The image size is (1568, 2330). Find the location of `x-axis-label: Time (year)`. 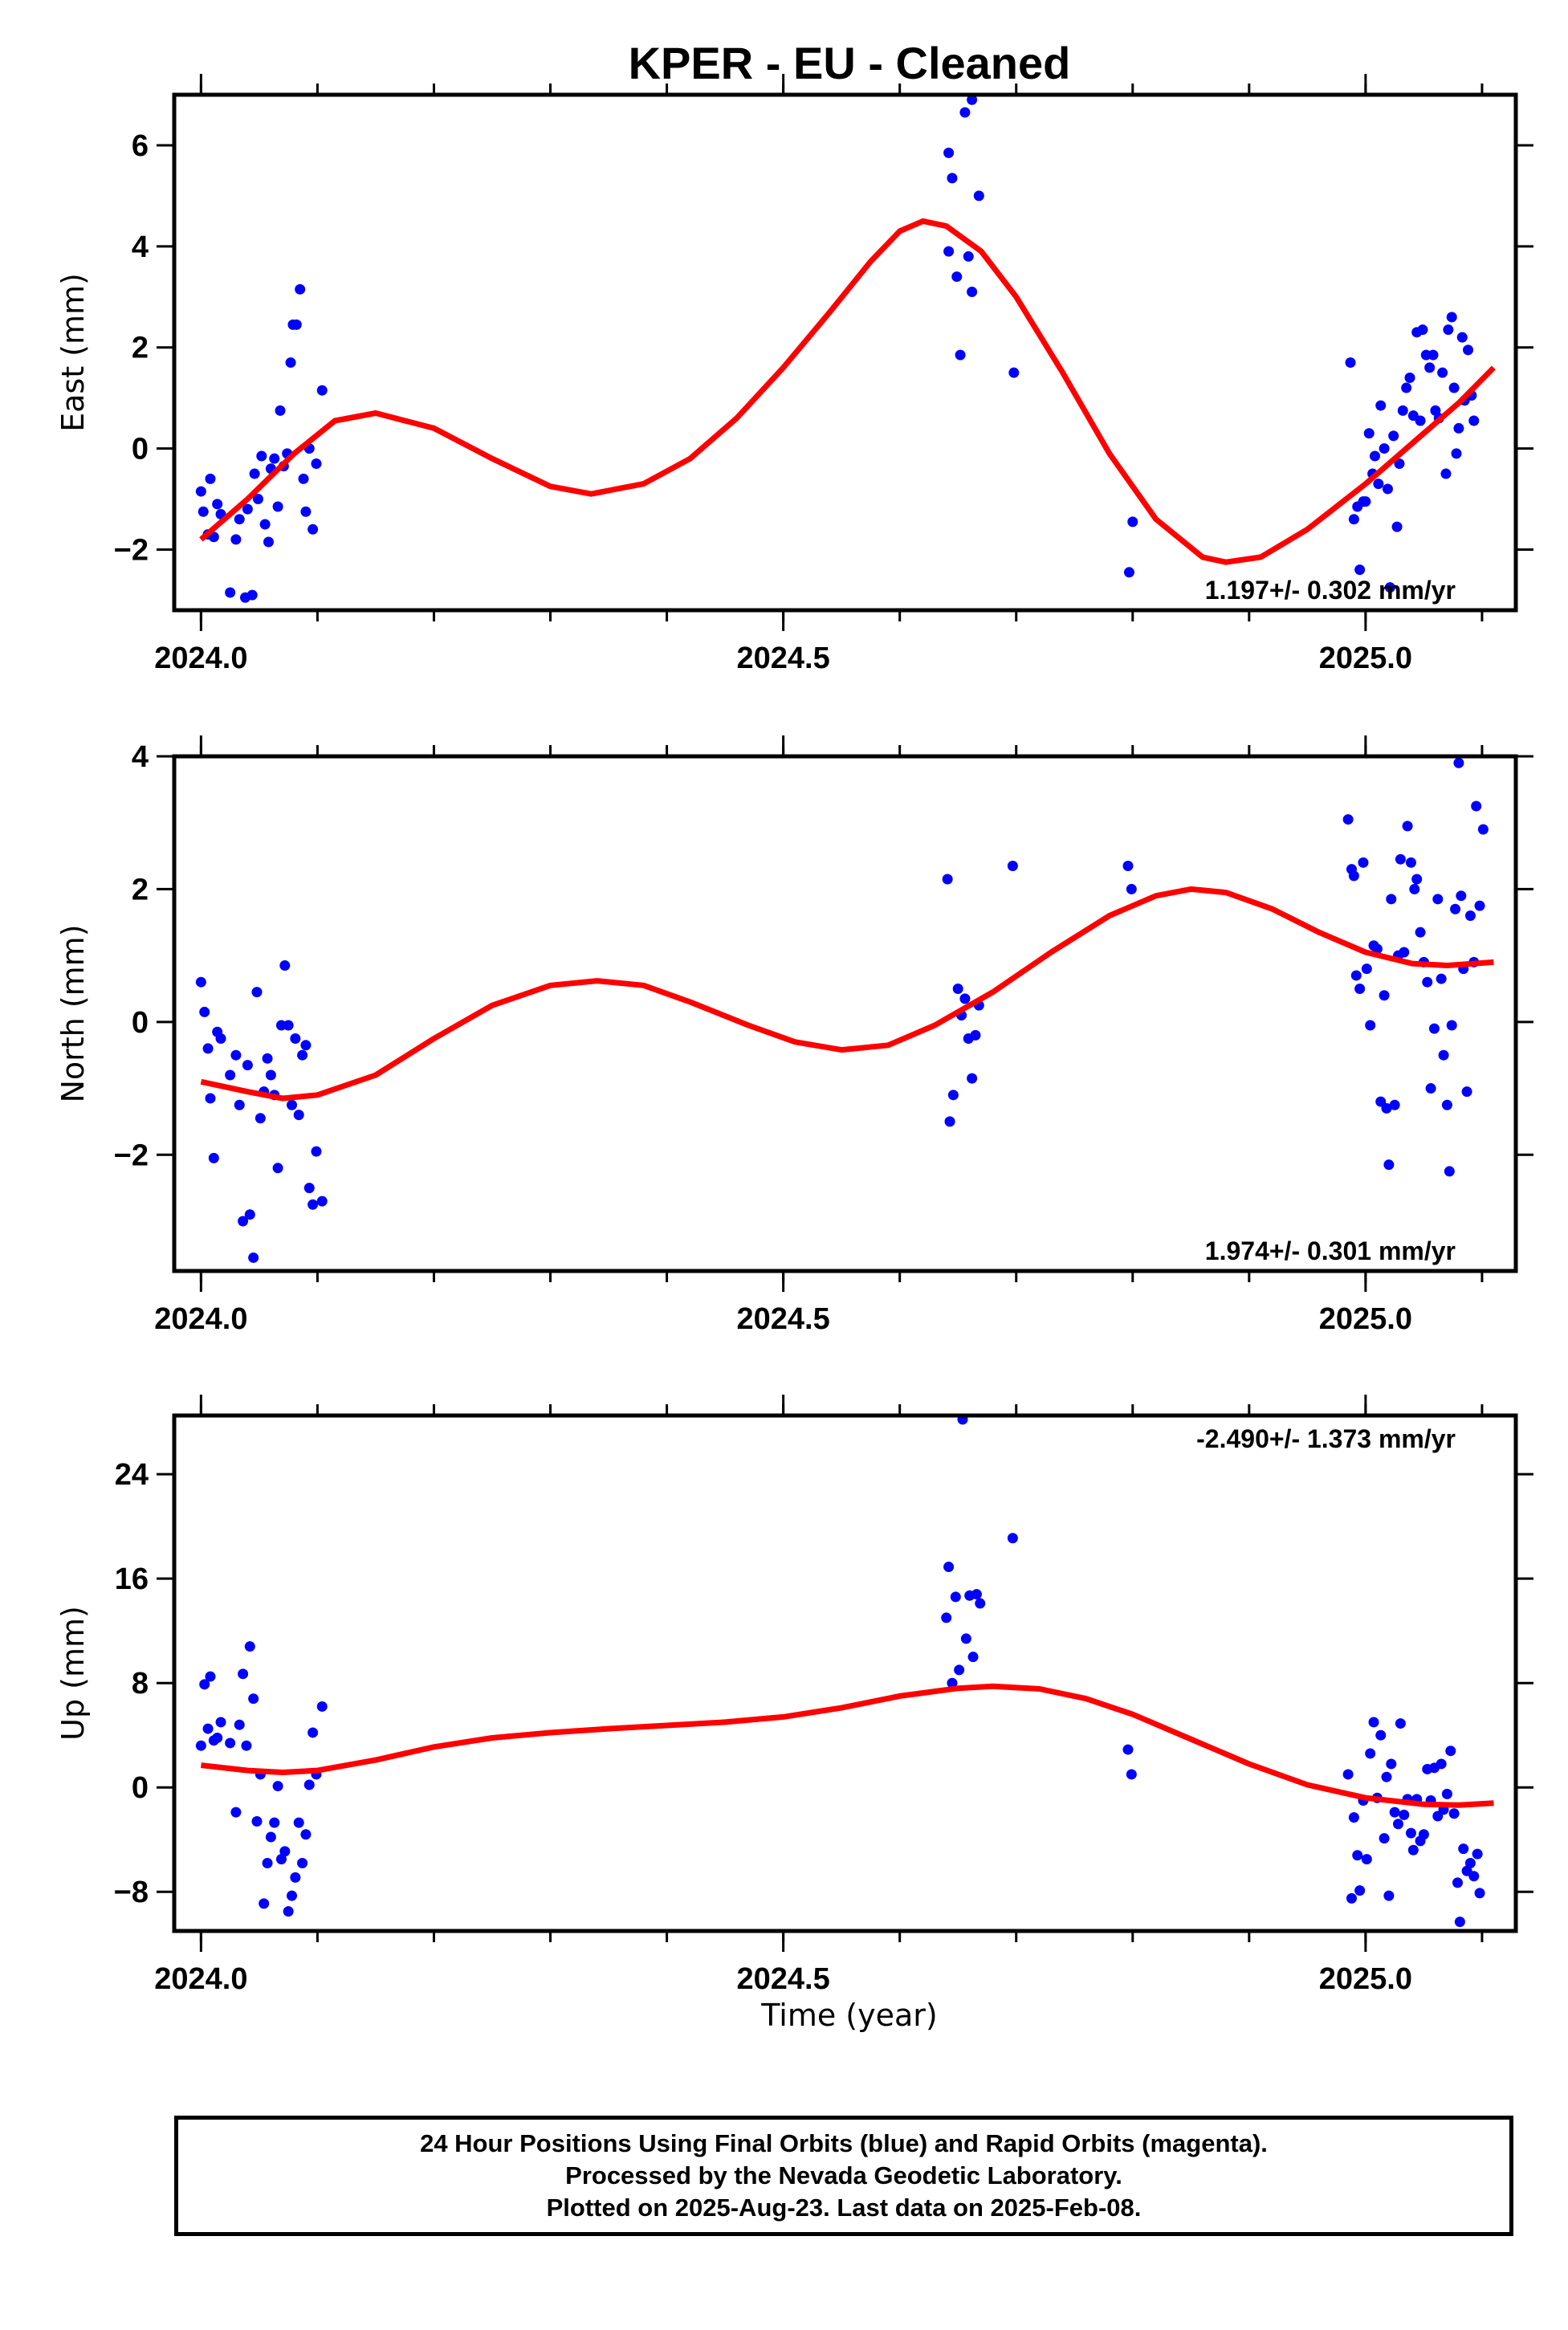

x-axis-label: Time (year) is located at coordinates (849, 2015).